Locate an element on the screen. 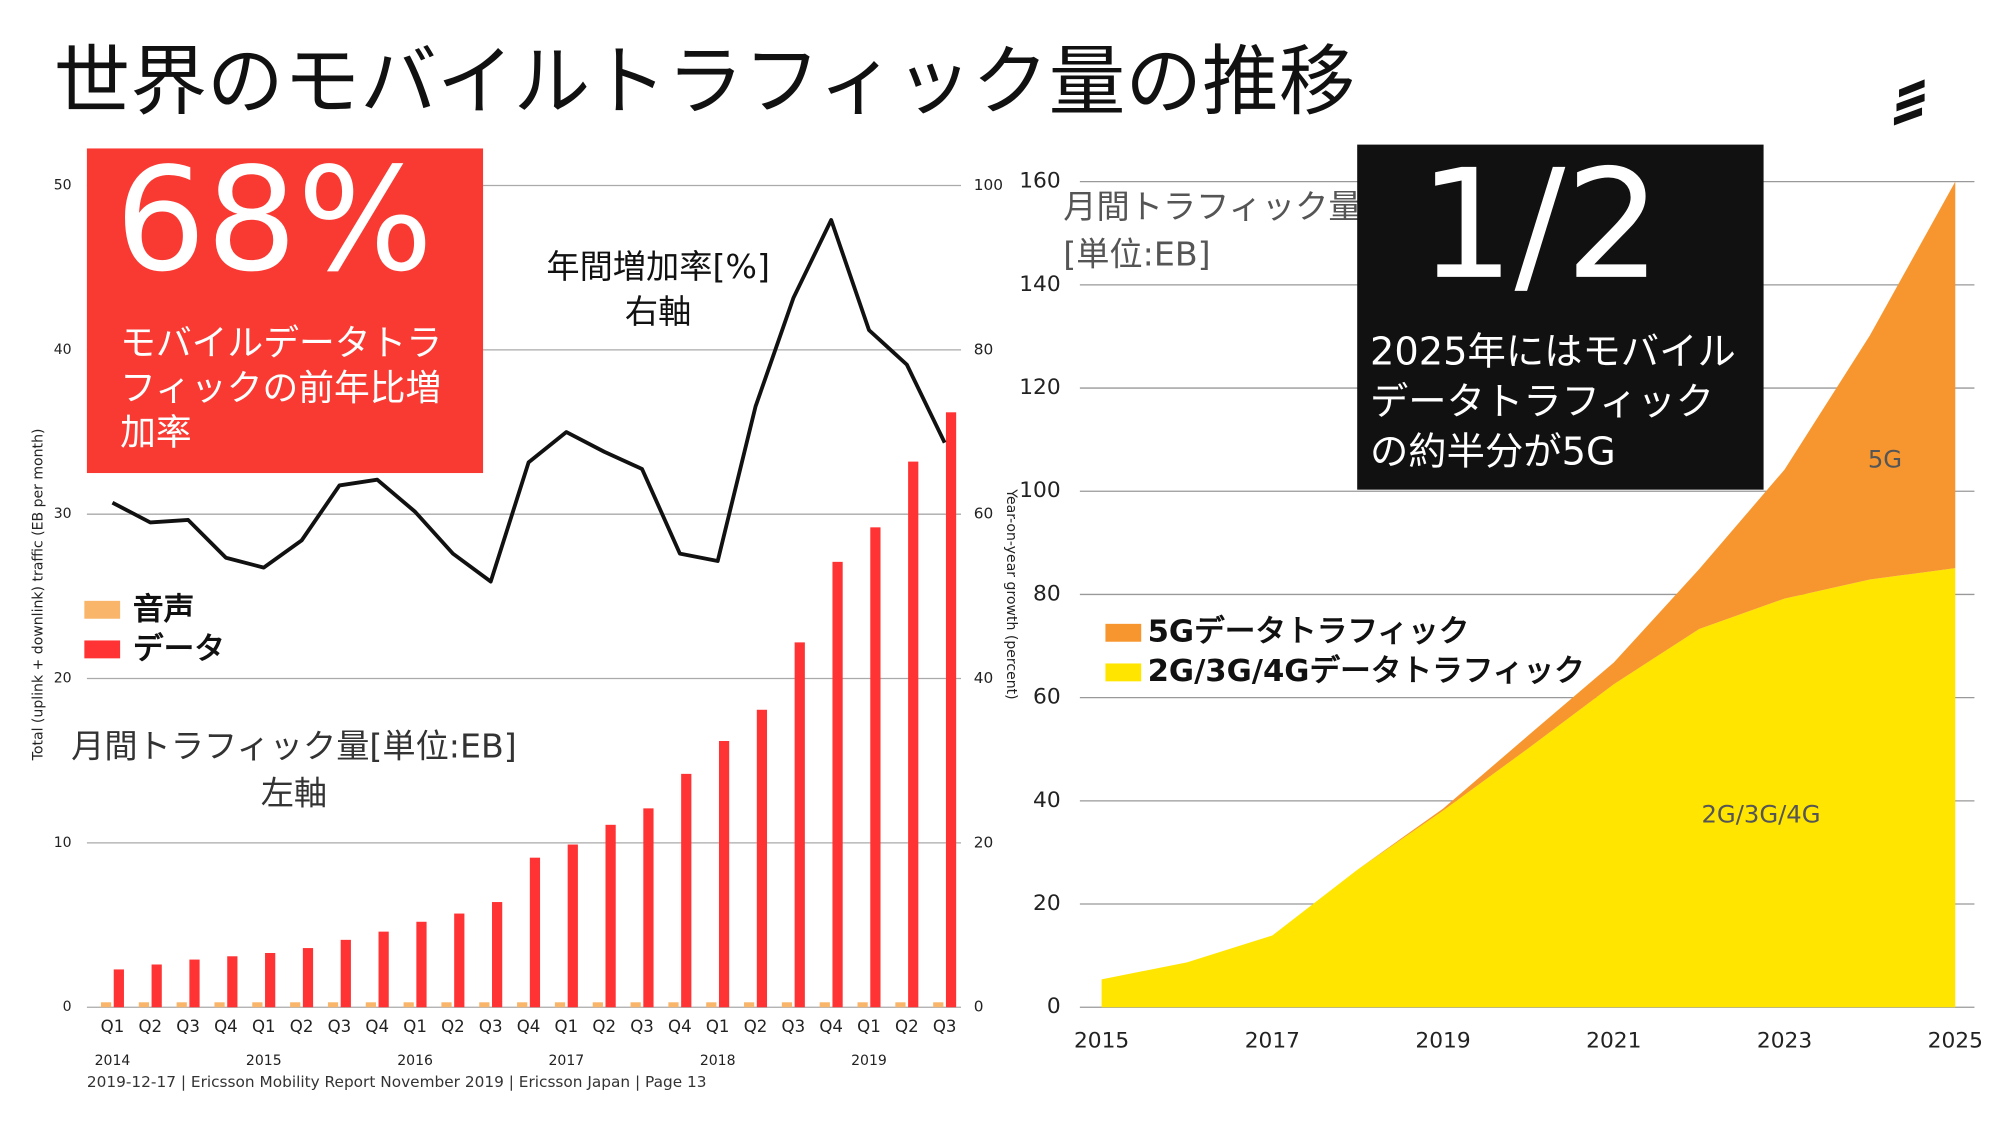  legend-label: 5Gデータトラフィック is located at coordinates (1309, 631).